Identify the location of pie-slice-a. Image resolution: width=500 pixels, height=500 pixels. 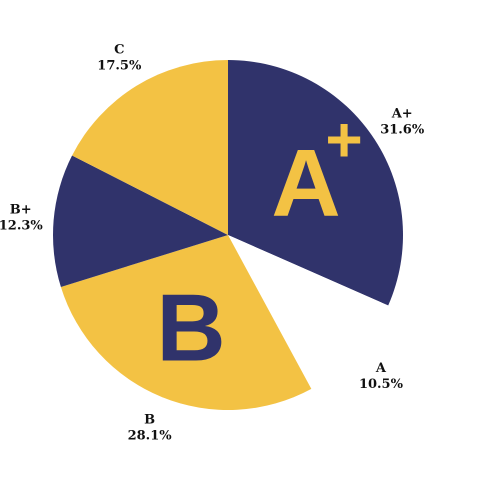
(308, 312).